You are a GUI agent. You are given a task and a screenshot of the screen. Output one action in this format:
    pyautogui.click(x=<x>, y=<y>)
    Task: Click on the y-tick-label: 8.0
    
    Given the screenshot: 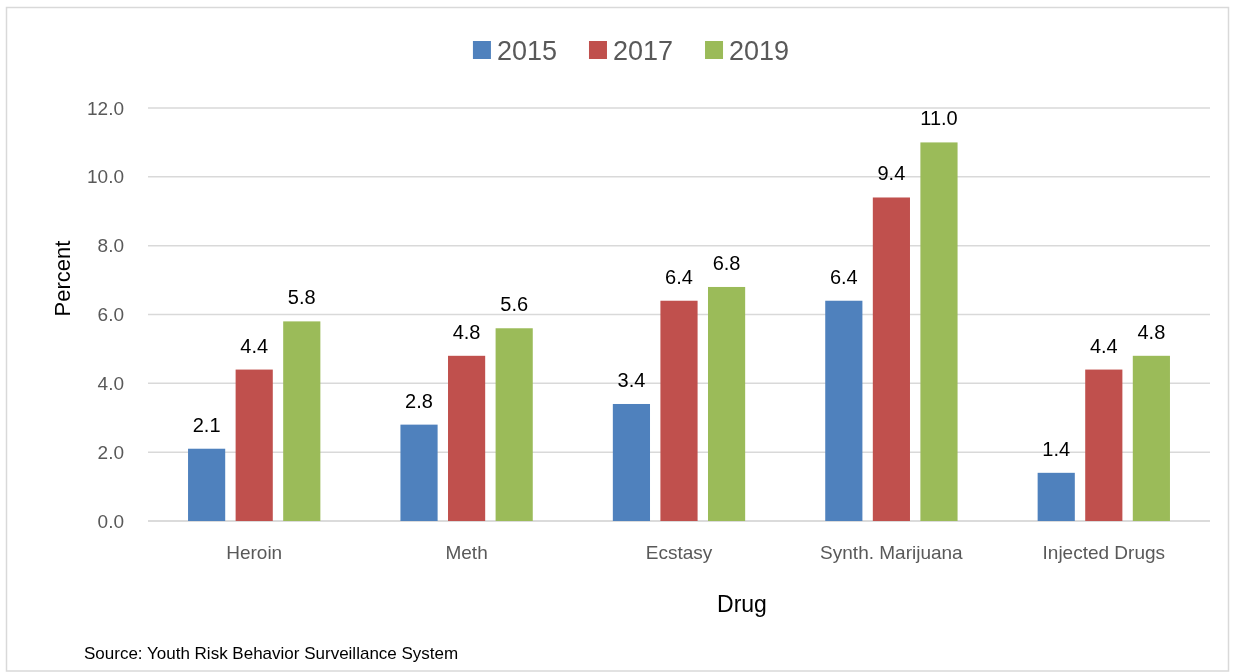 What is the action you would take?
    pyautogui.click(x=110, y=246)
    